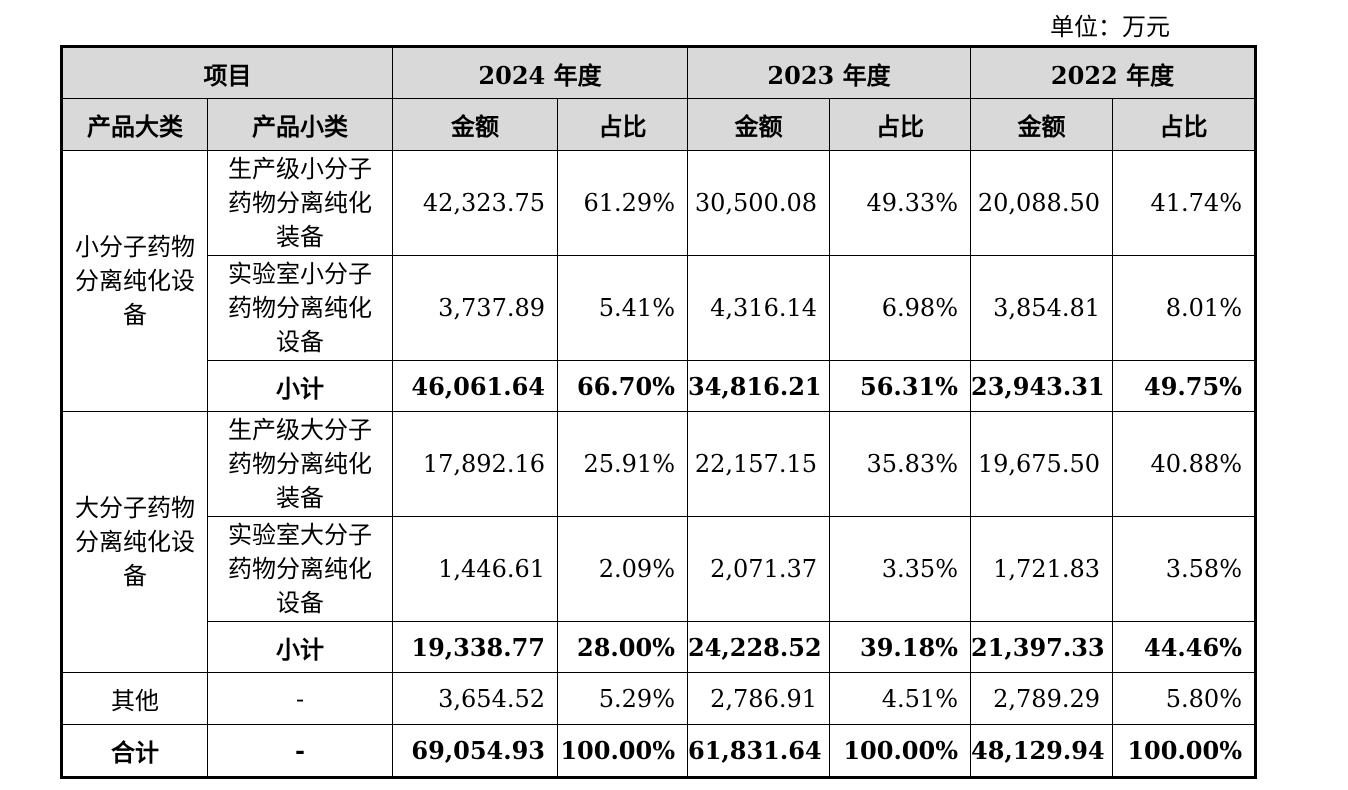 The width and height of the screenshot is (1348, 790). I want to click on amount-cell: 23,943.31, so click(1041, 386).